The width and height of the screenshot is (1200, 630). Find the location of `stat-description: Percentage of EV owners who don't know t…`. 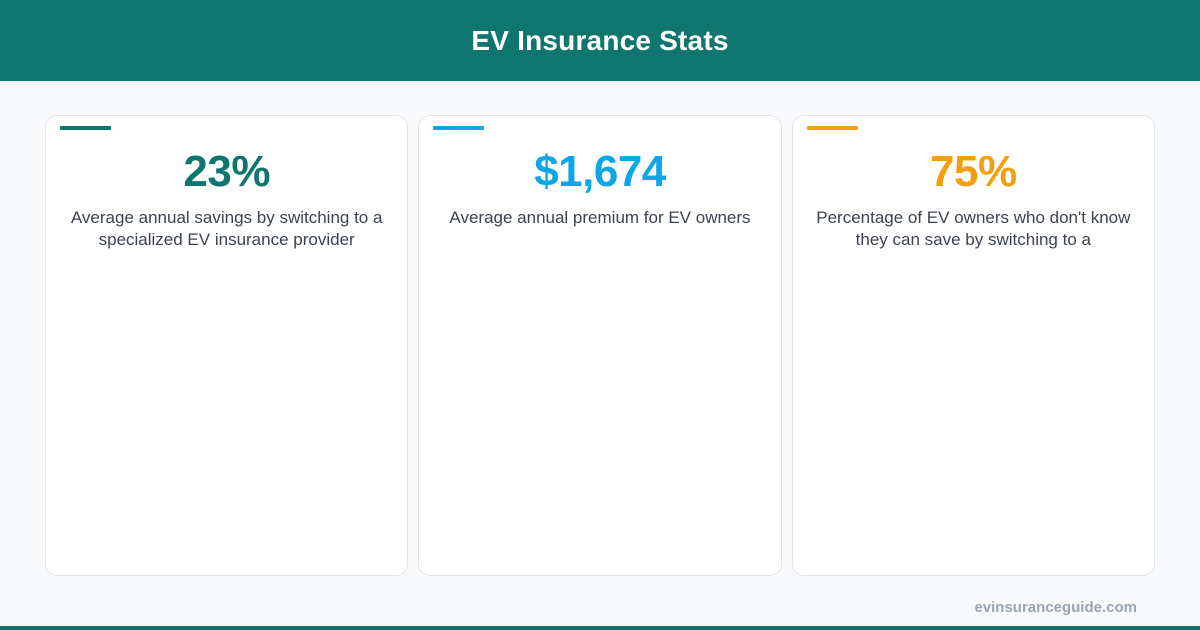

stat-description: Percentage of EV owners who don't know t… is located at coordinates (973, 228).